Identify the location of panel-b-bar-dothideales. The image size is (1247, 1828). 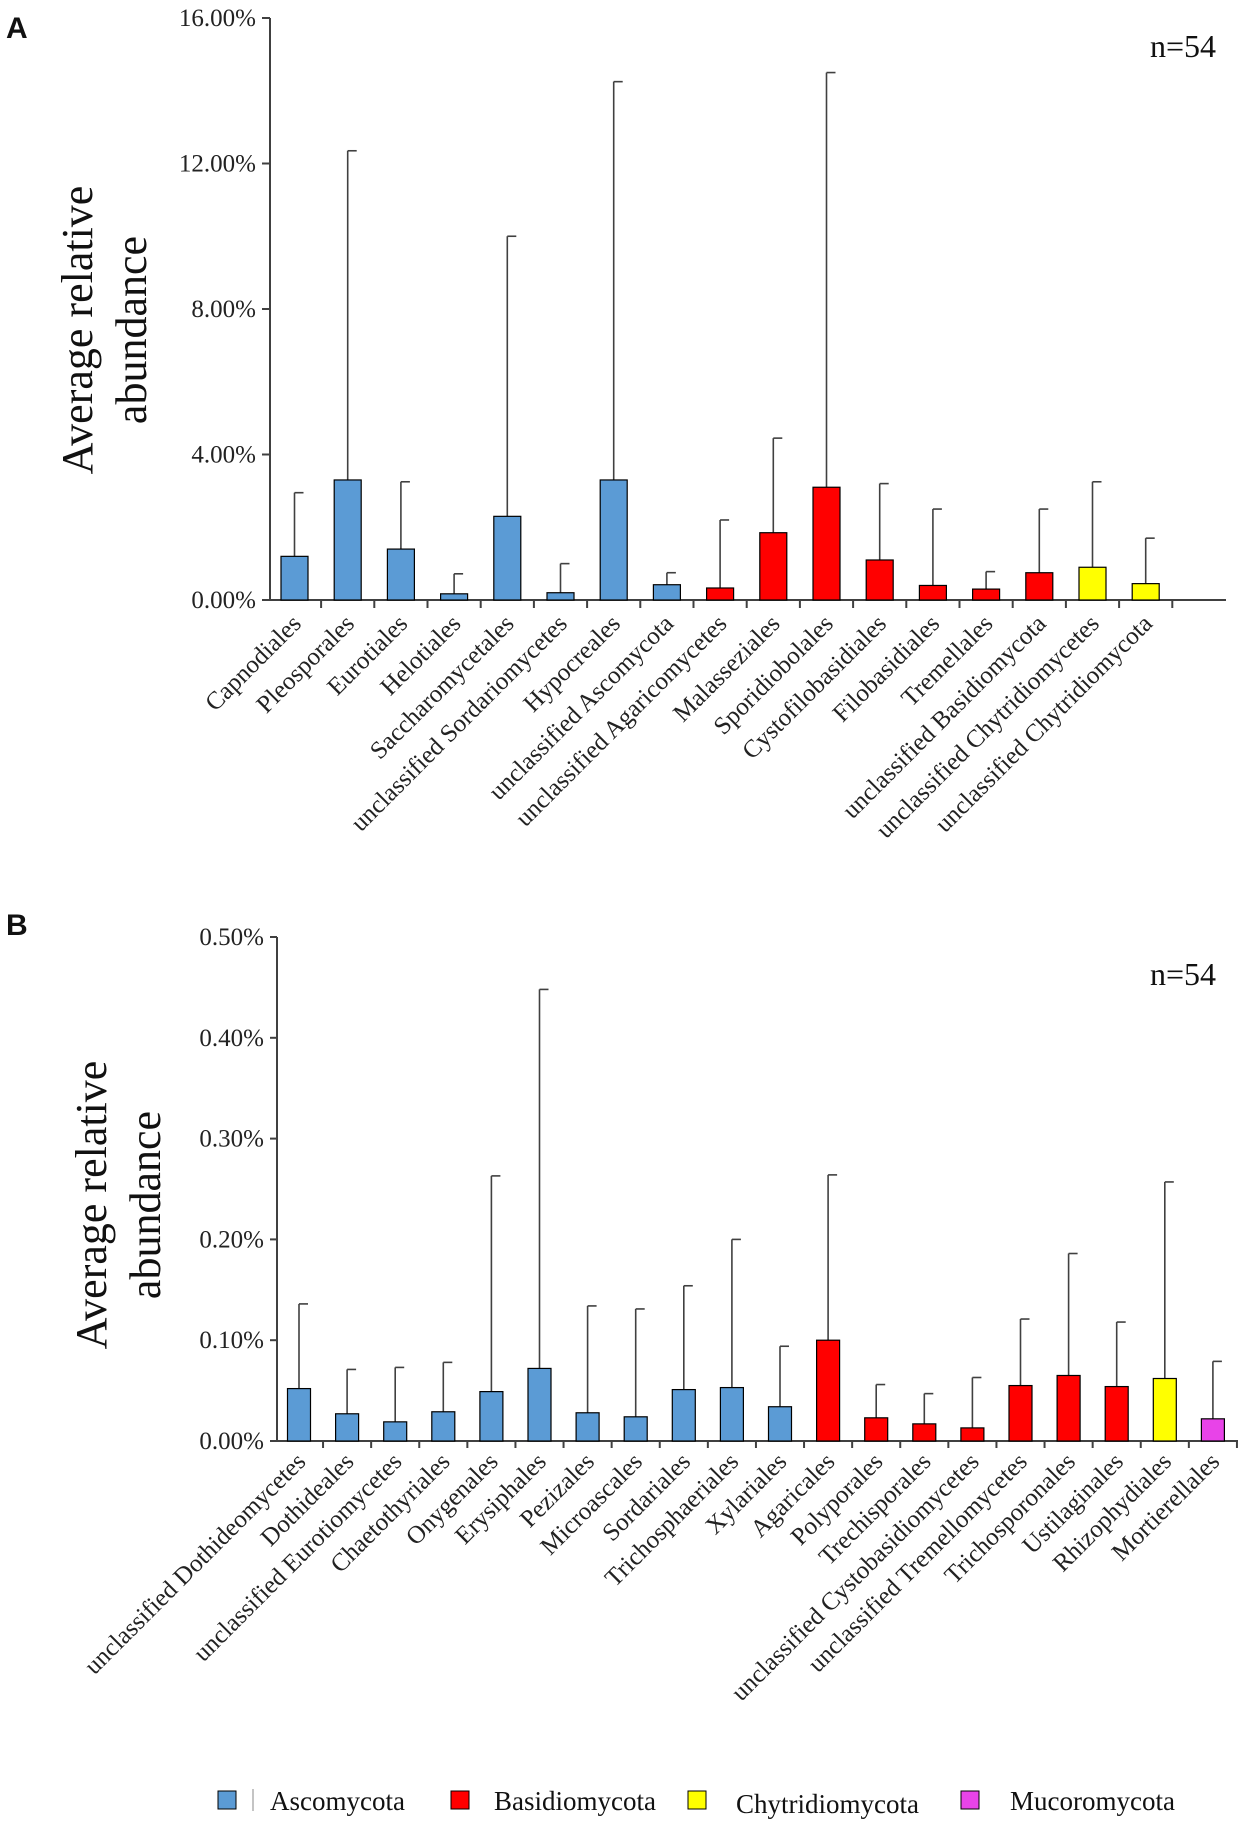
(347, 1427).